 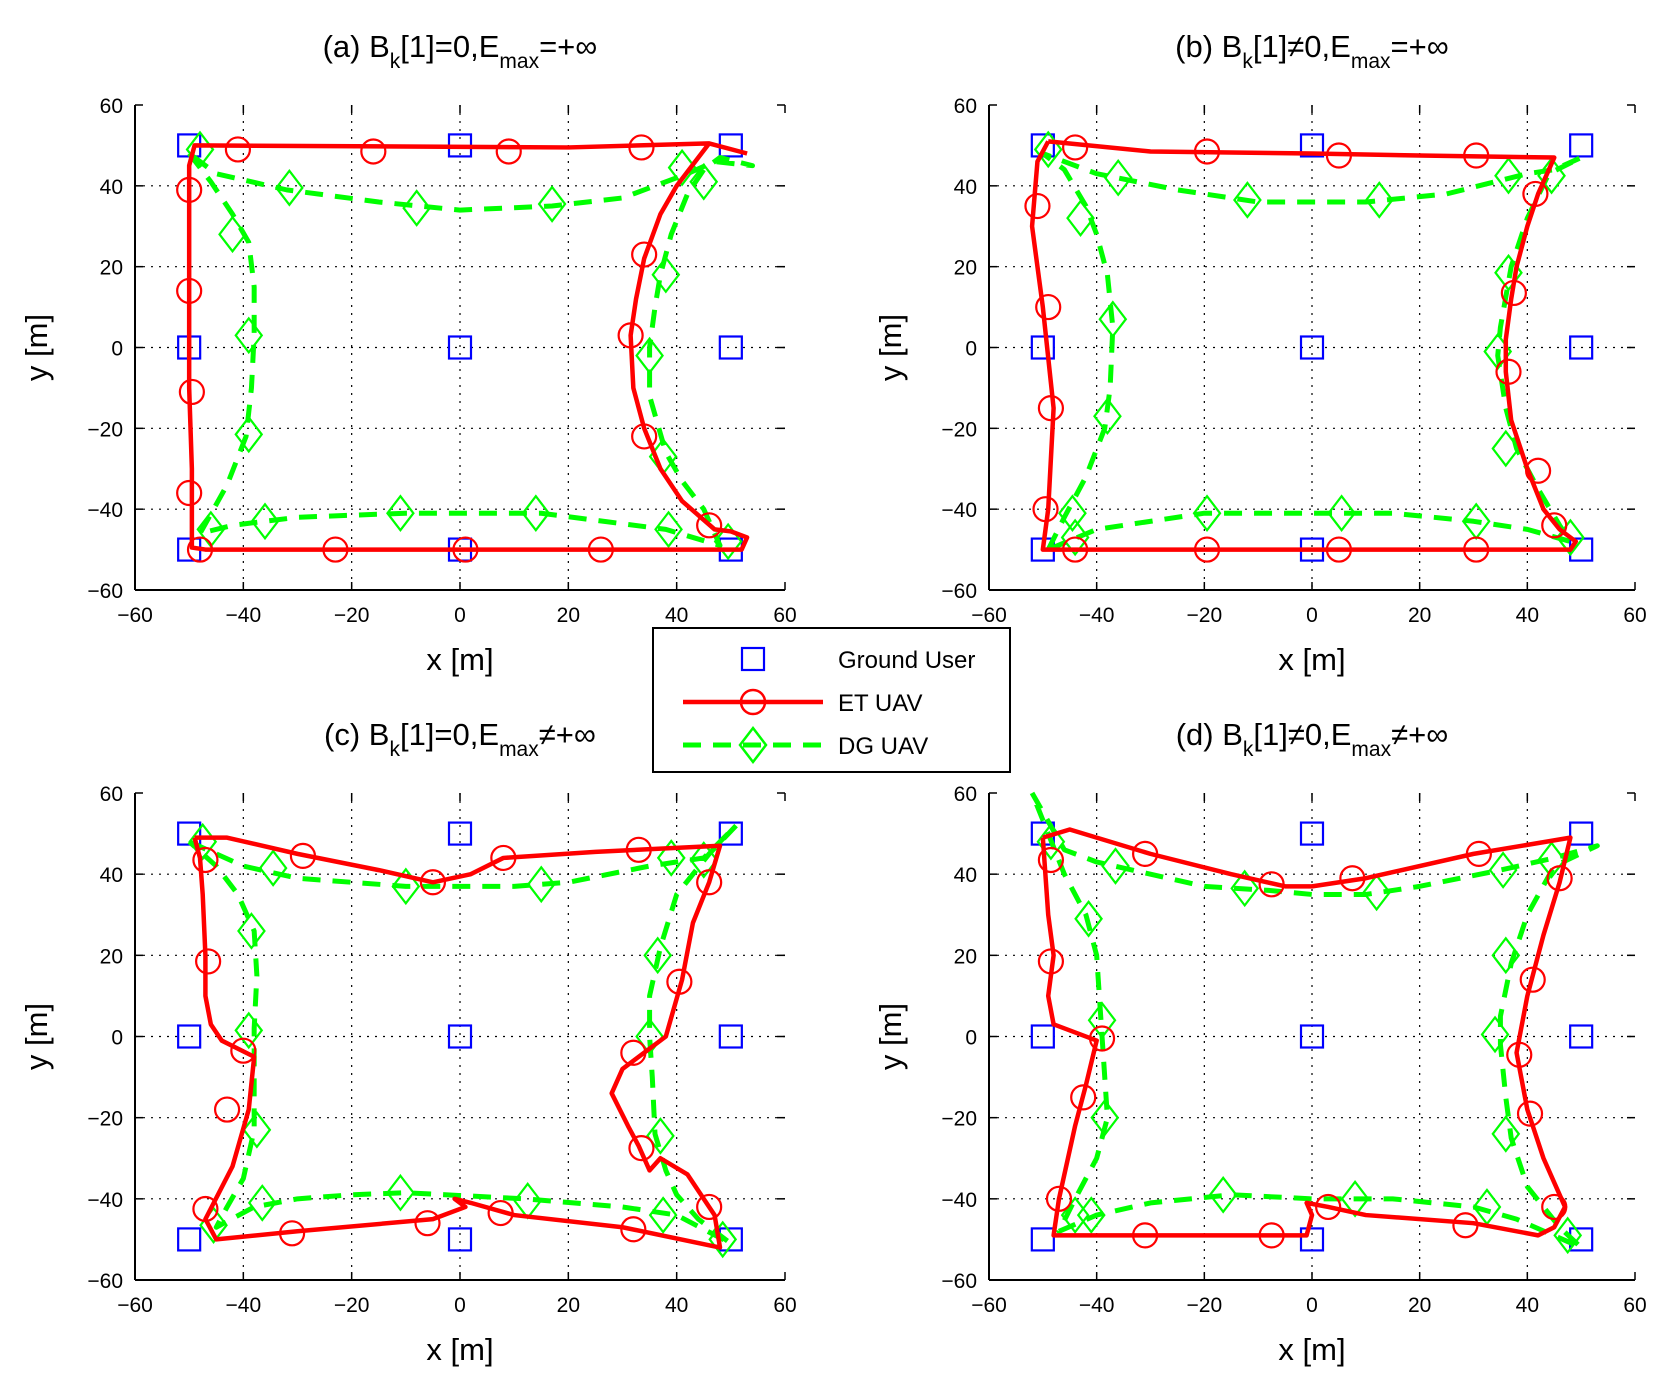 I want to click on legend-entry: DG UAV, so click(x=805, y=745).